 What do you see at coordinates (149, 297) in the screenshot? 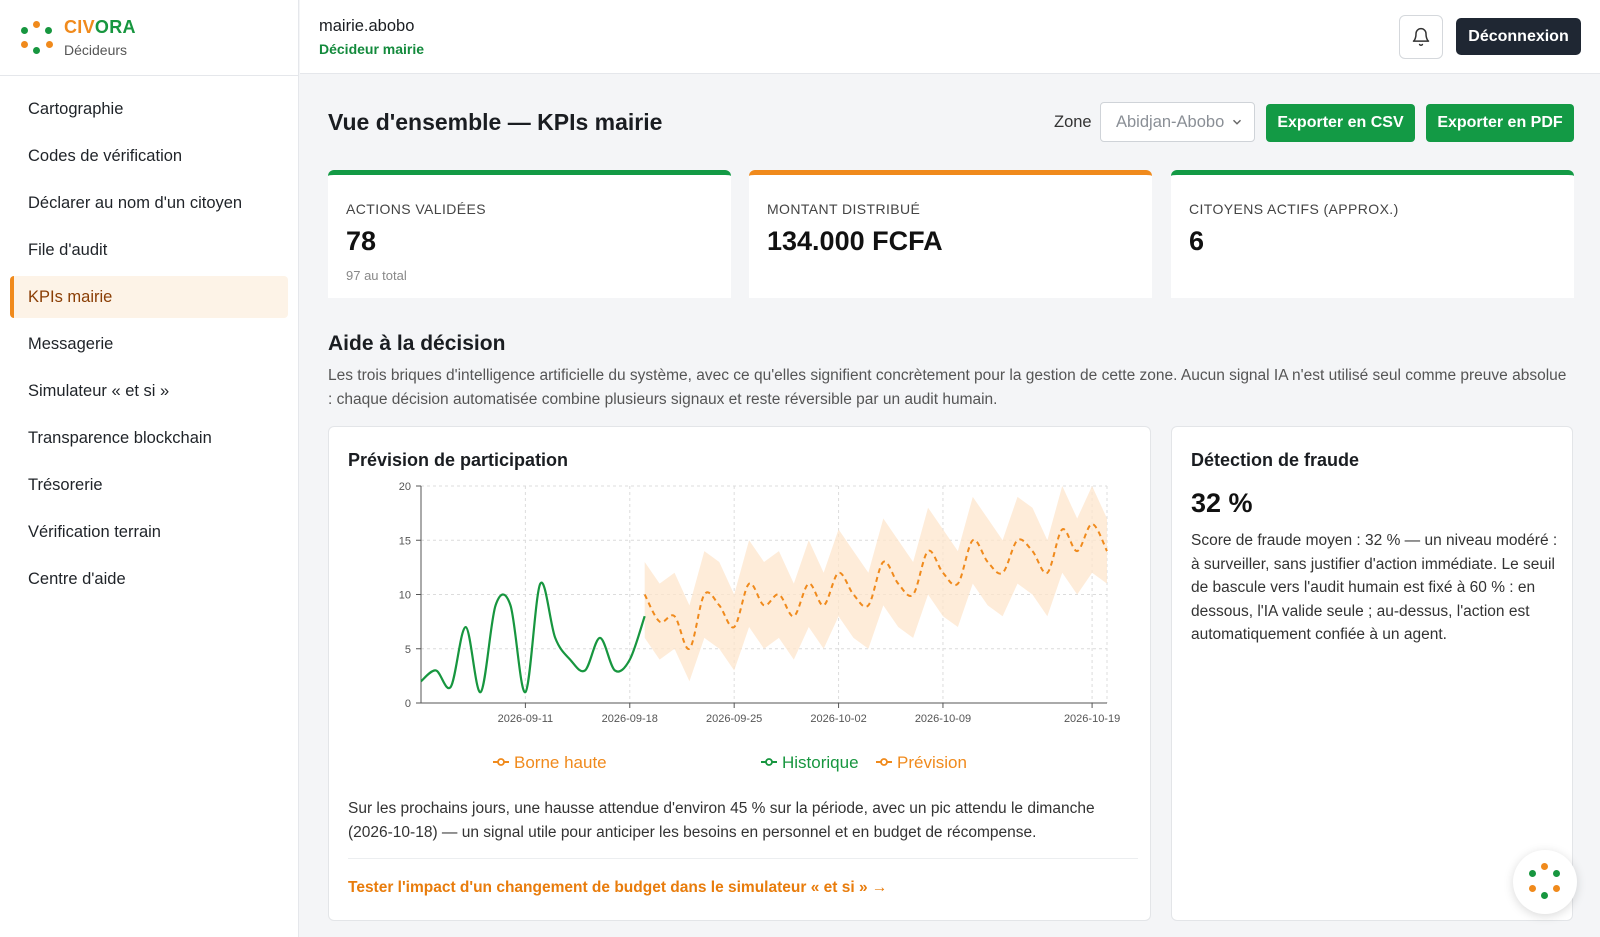
I see `sidebar-item-4: KPIs mairie` at bounding box center [149, 297].